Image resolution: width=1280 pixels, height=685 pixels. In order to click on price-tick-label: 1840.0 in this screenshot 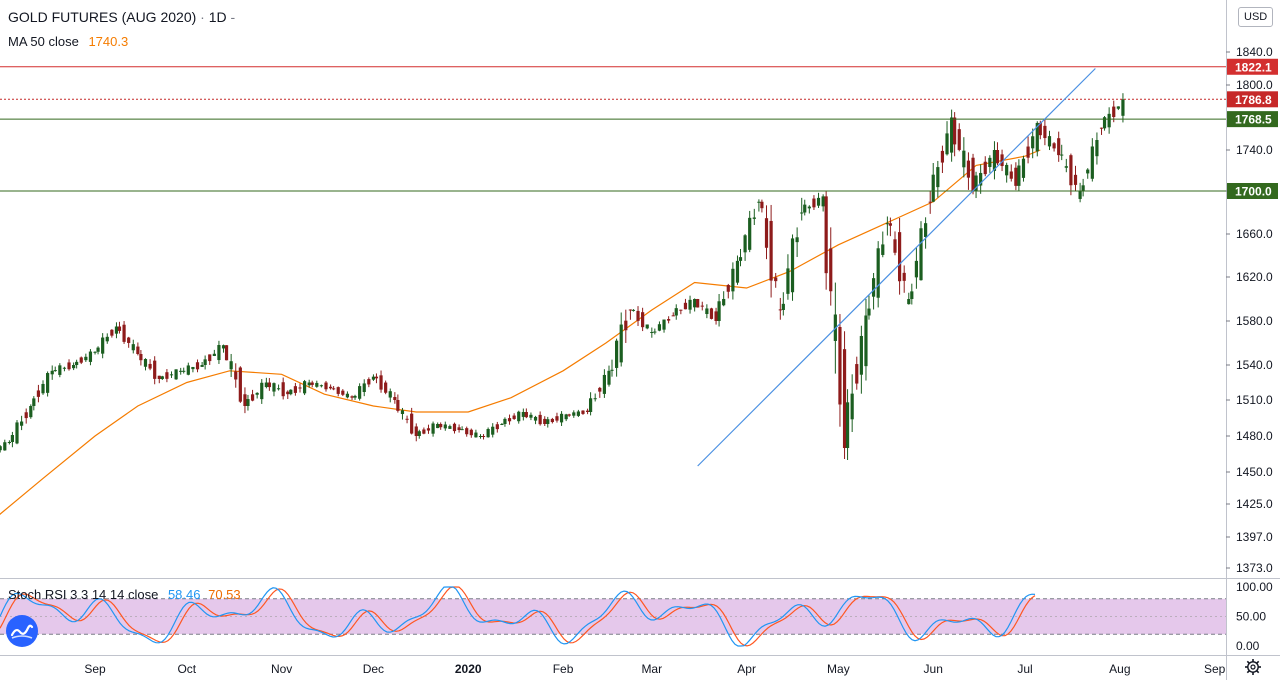, I will do `click(1254, 52)`.